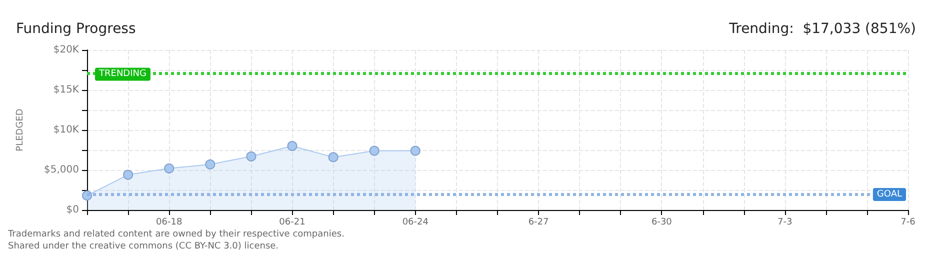  What do you see at coordinates (169, 223) in the screenshot?
I see `x-tick-label: 06-18` at bounding box center [169, 223].